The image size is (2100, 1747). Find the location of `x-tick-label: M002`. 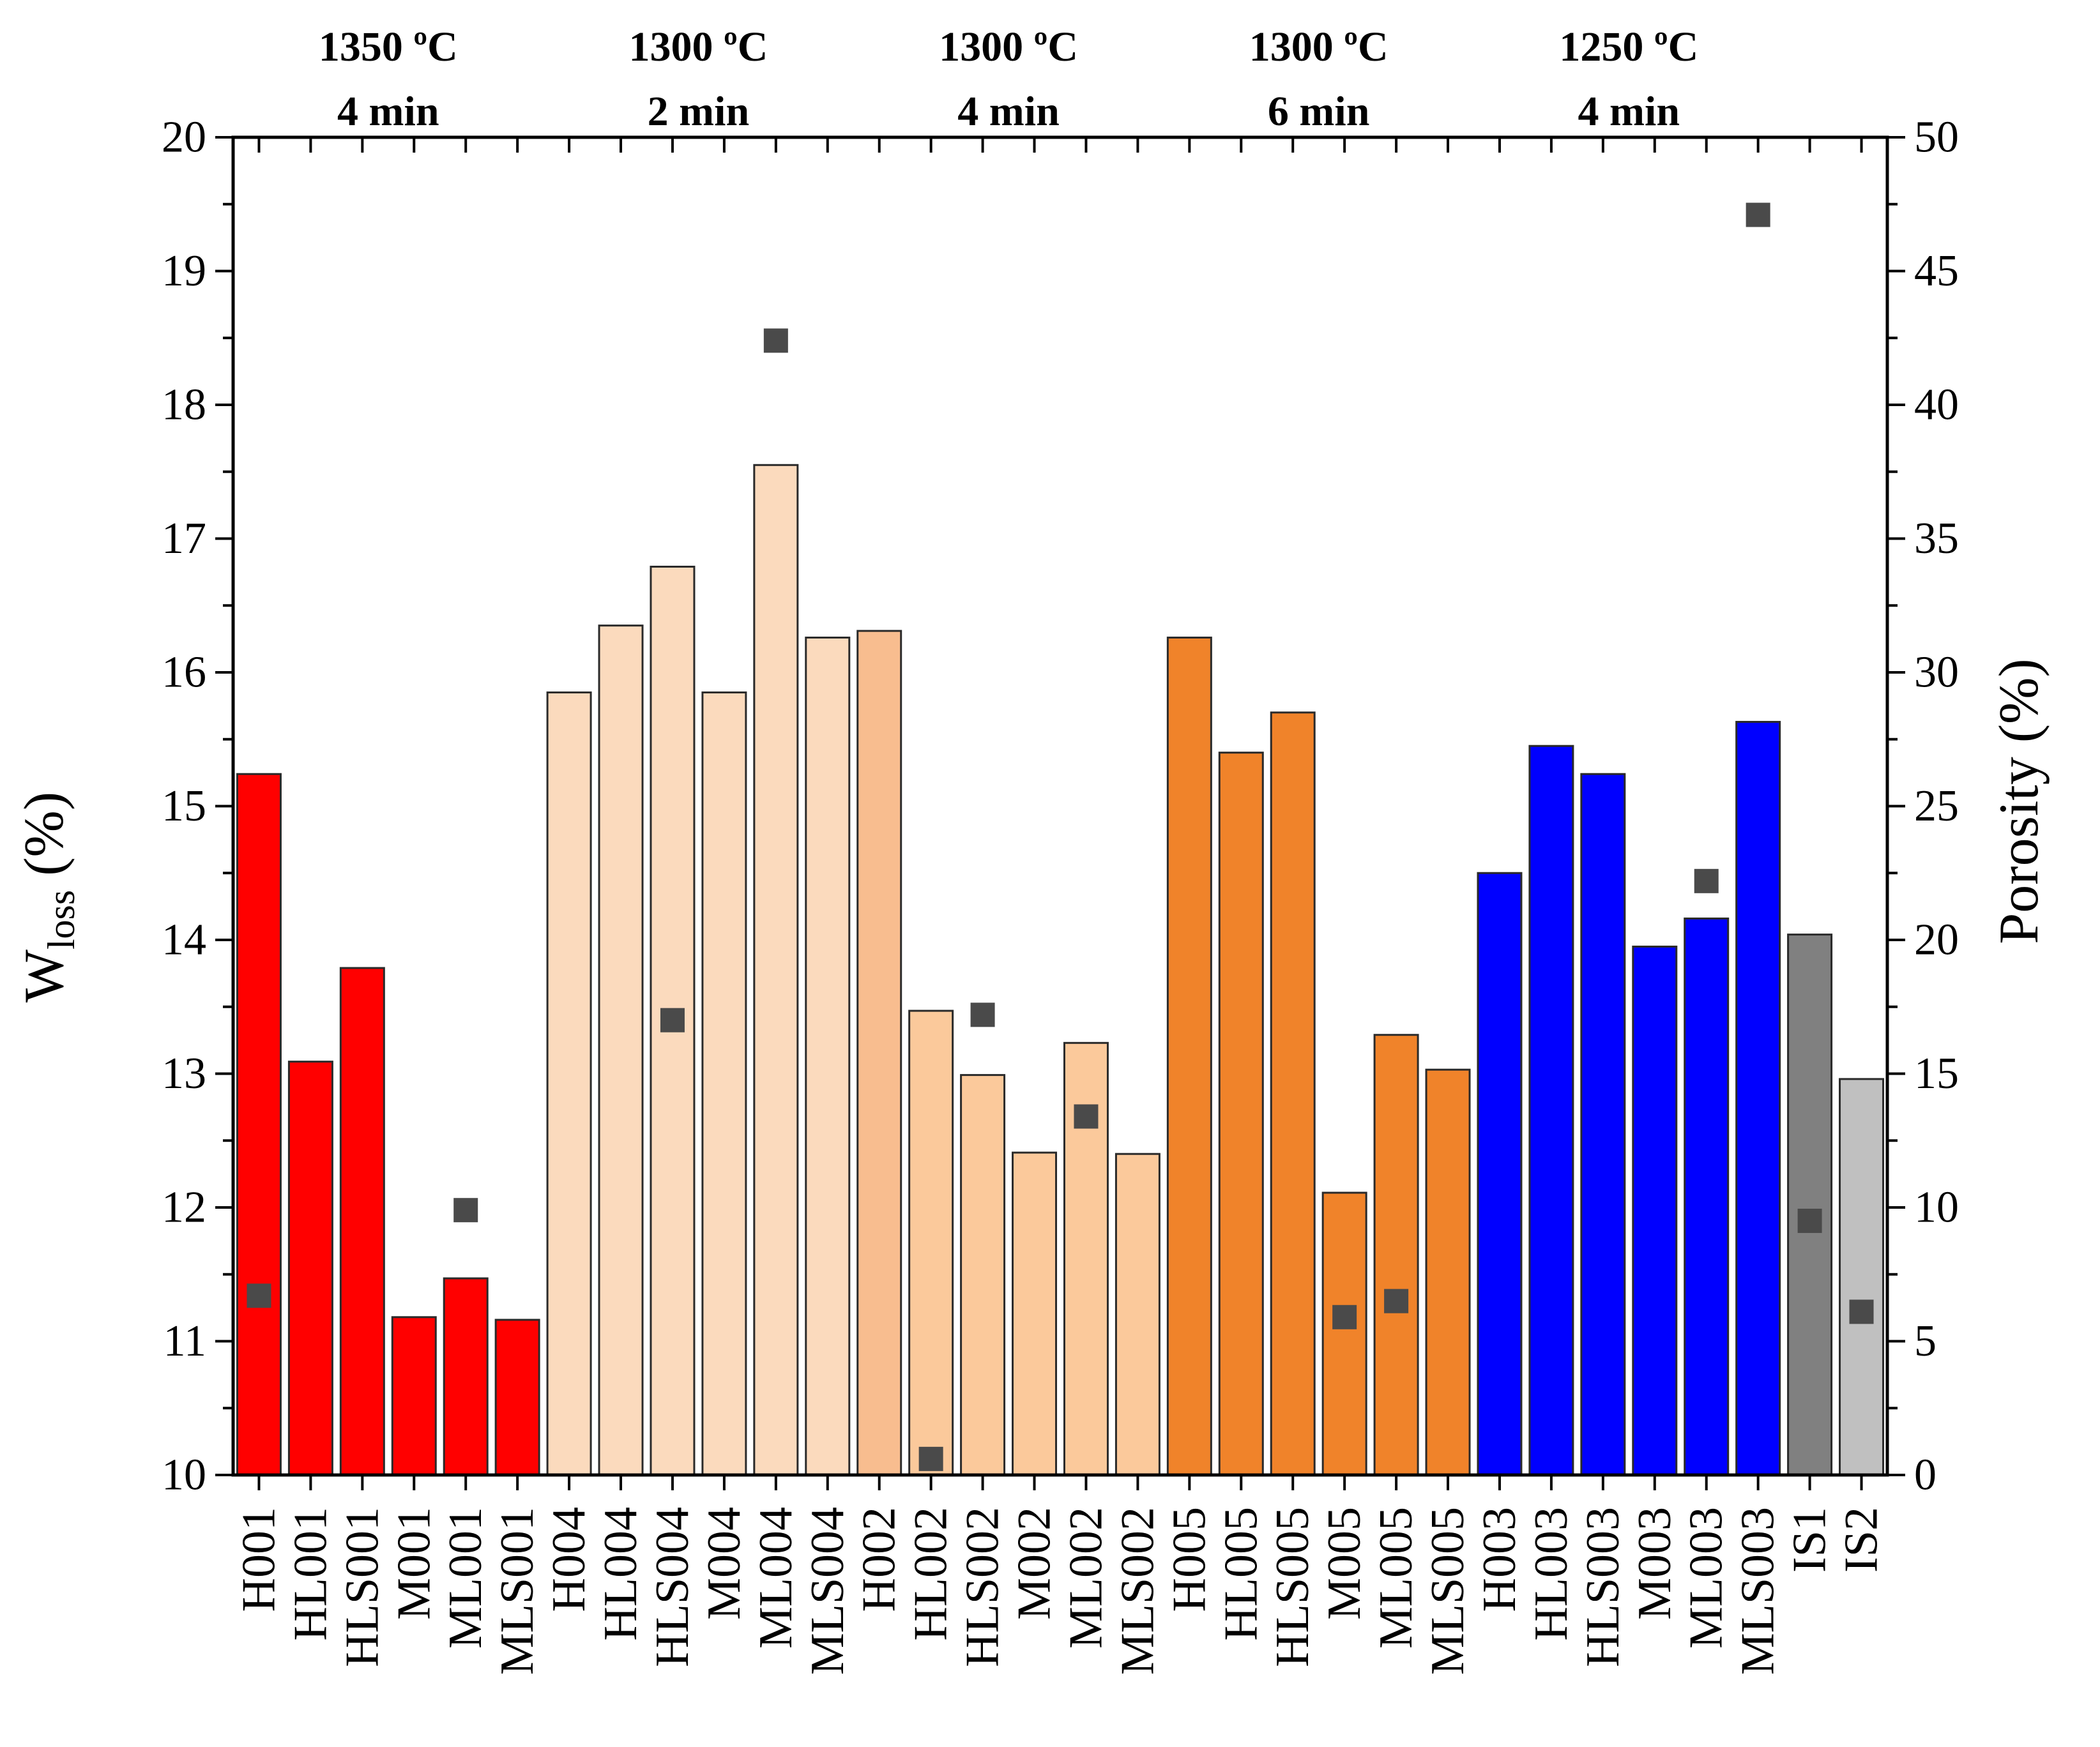

x-tick-label: M002 is located at coordinates (1034, 1564).